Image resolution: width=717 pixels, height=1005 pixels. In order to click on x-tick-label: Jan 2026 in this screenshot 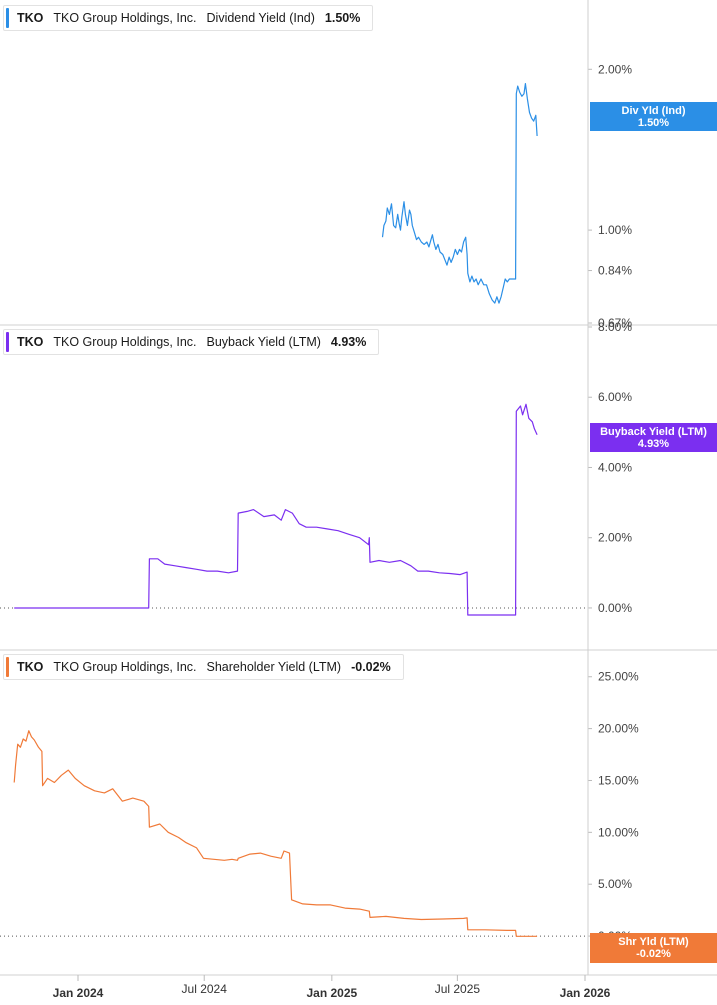, I will do `click(585, 993)`.